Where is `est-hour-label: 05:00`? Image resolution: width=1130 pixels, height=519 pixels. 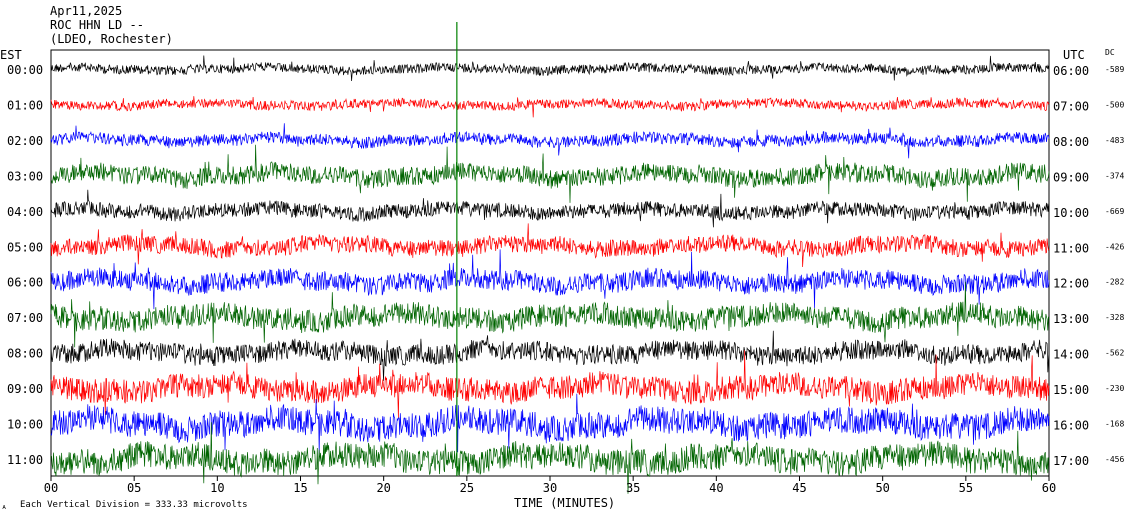
est-hour-label: 05:00 is located at coordinates (25, 247).